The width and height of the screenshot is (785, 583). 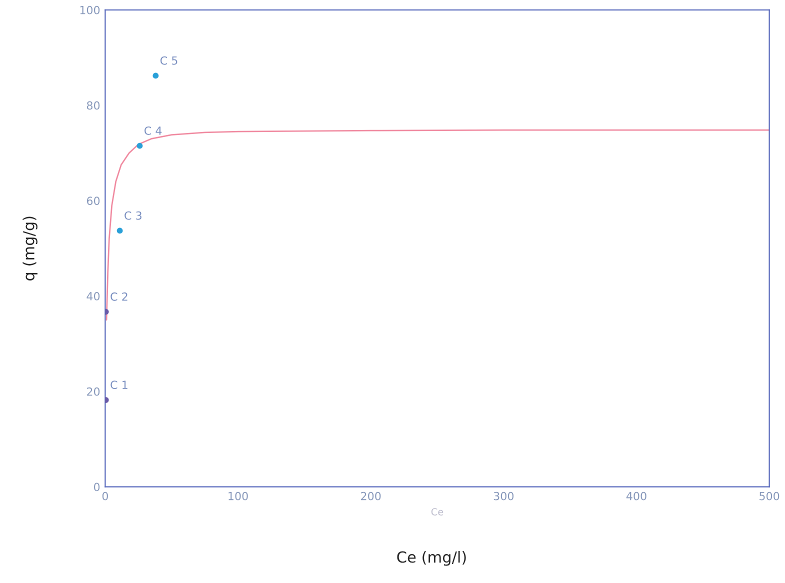 What do you see at coordinates (770, 496) in the screenshot?
I see `x-tick-label: 500` at bounding box center [770, 496].